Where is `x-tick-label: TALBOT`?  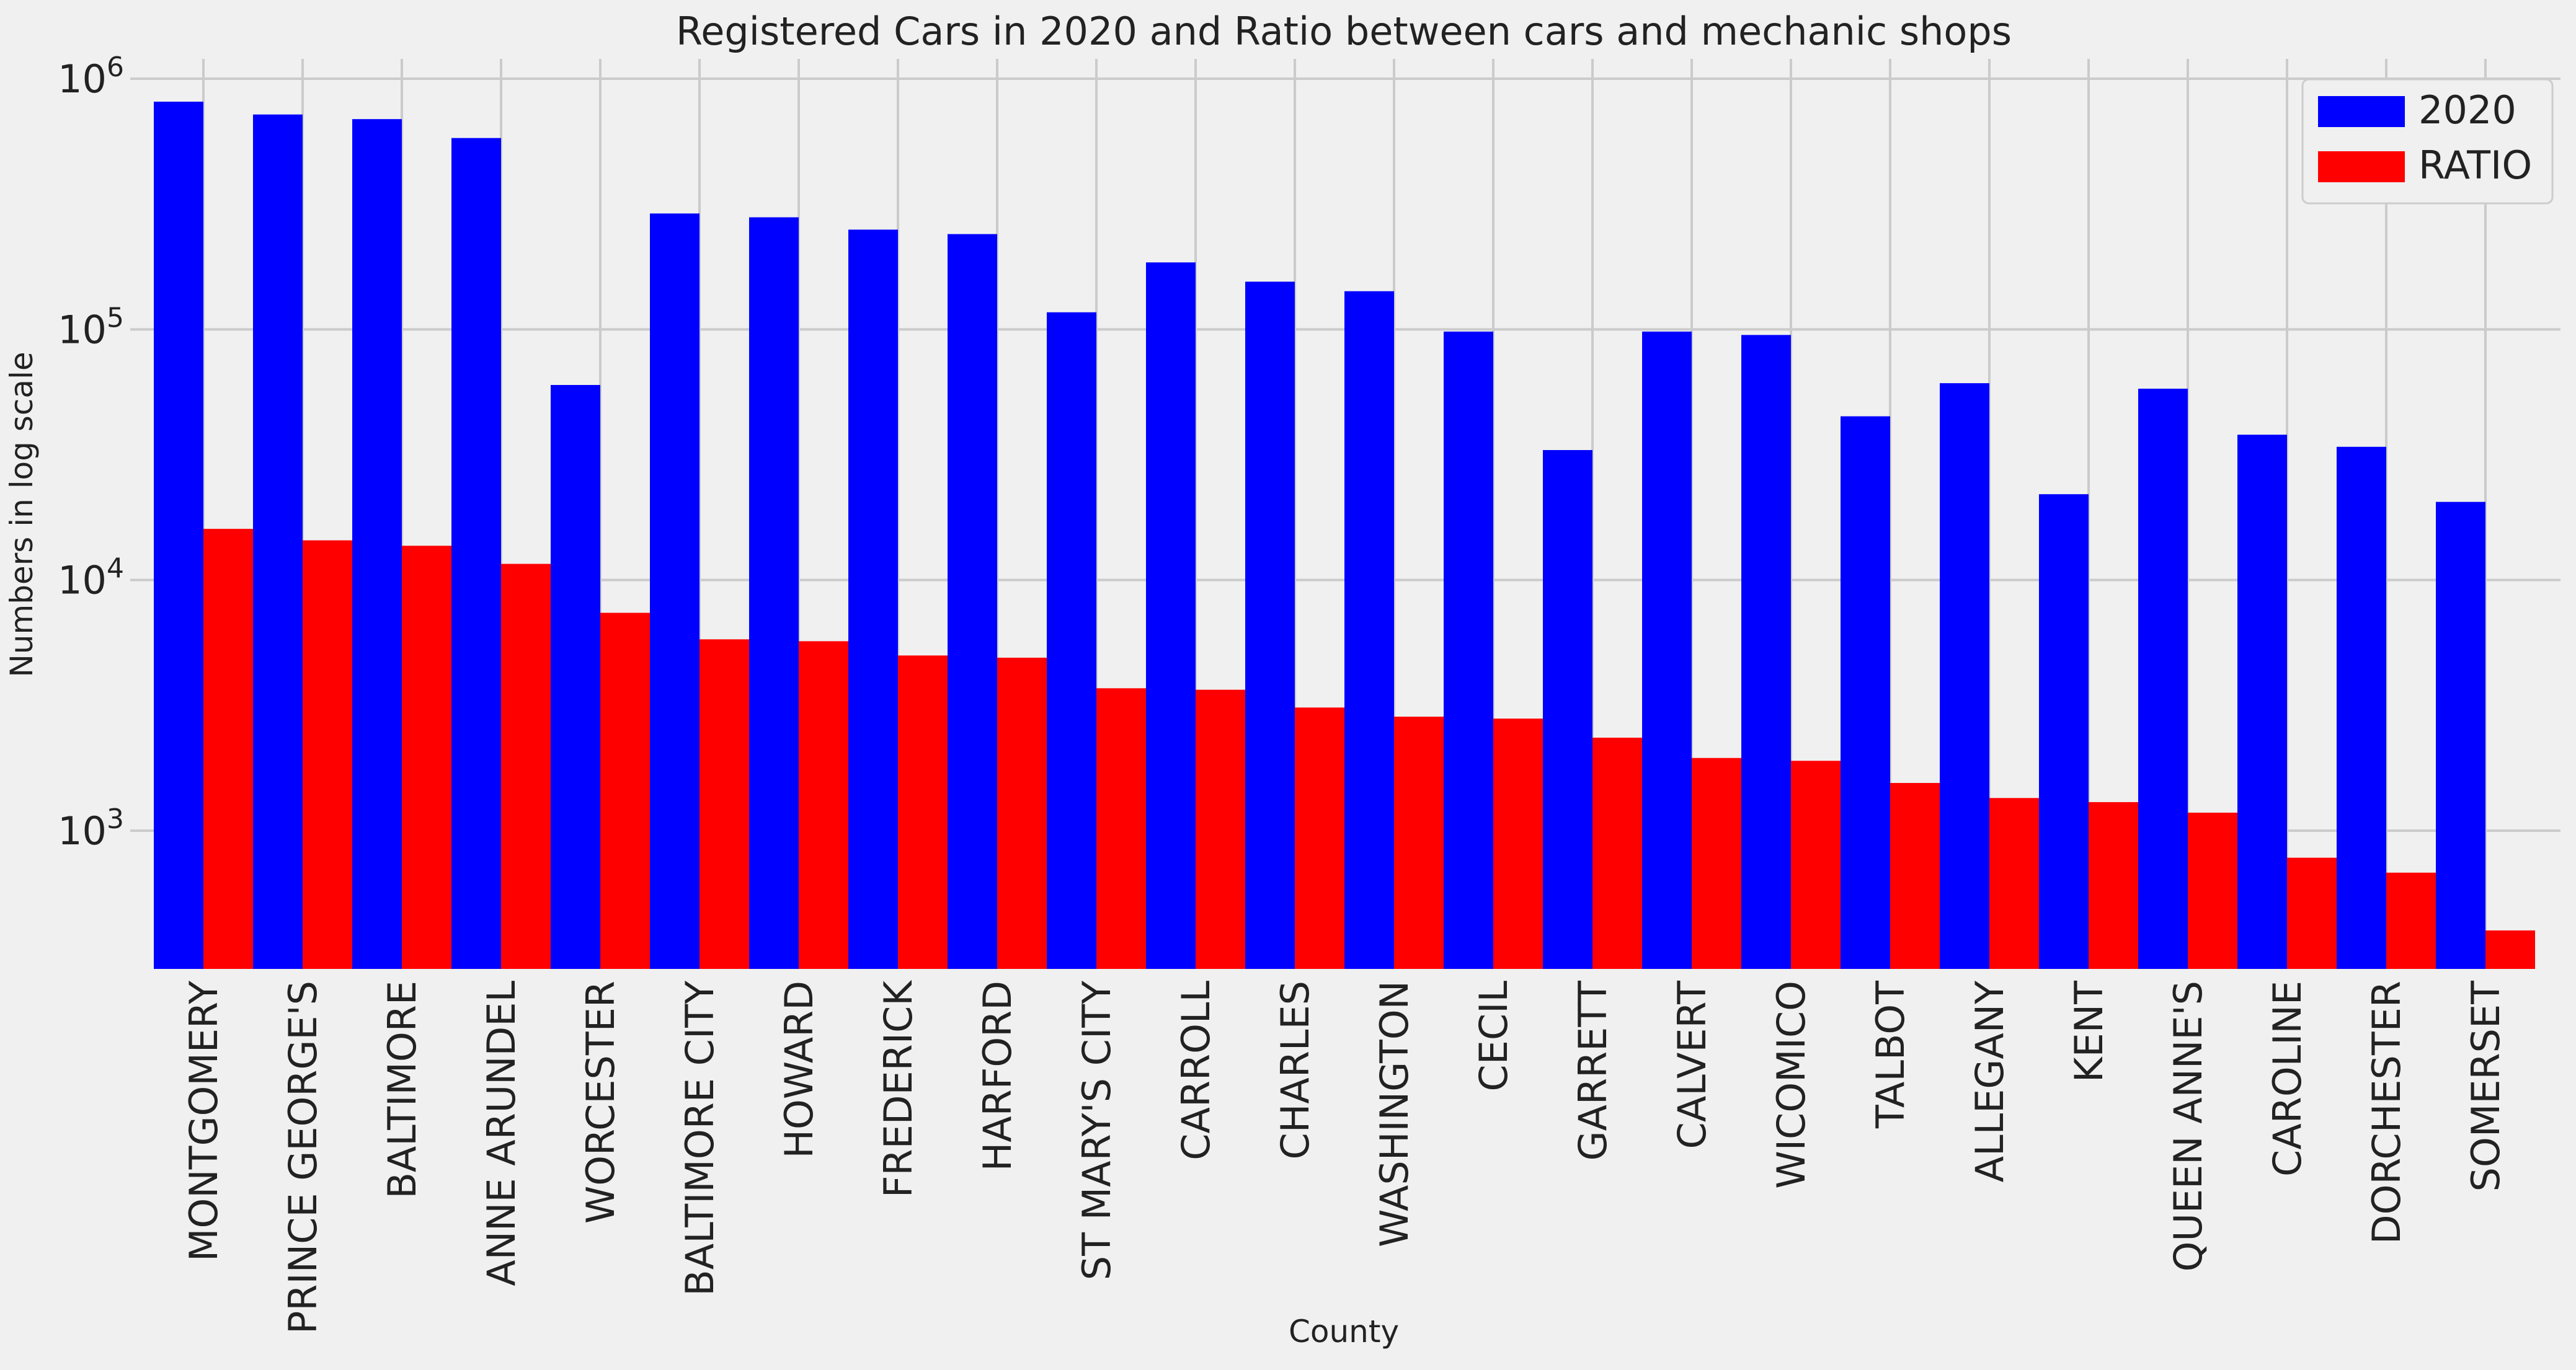 x-tick-label: TALBOT is located at coordinates (1890, 1054).